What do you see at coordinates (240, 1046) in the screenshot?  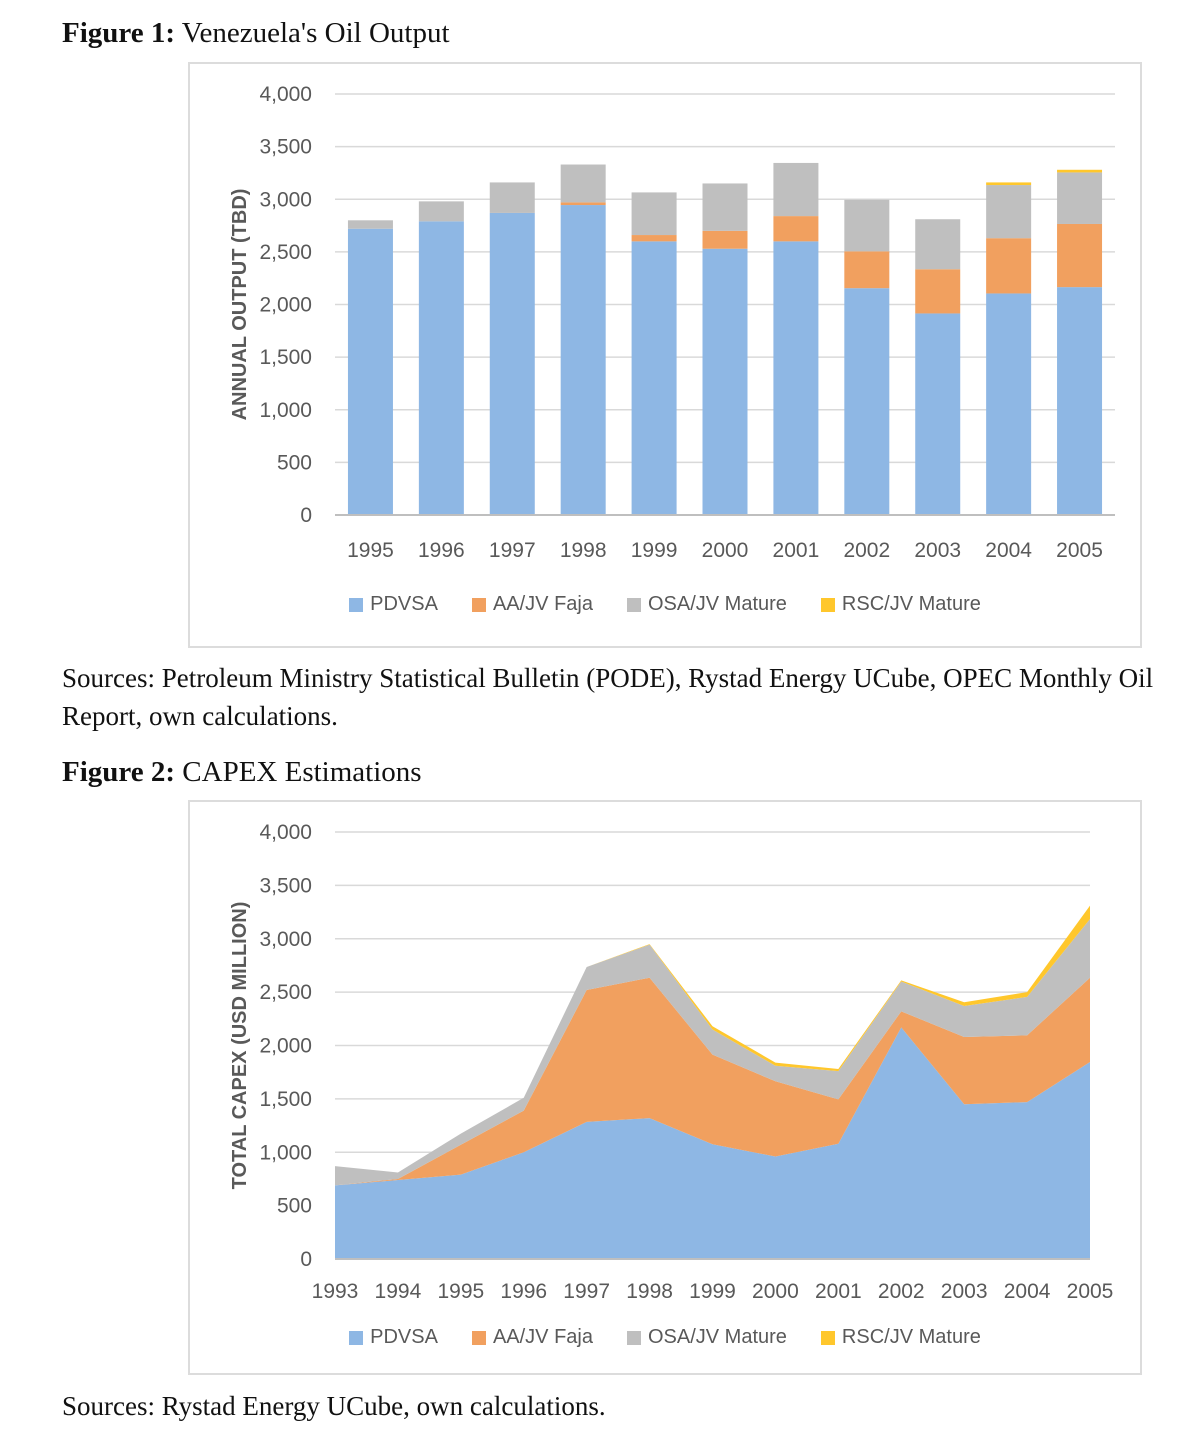 I see `y-axis-title: TOTAL CAPEX (USD MILLION)` at bounding box center [240, 1046].